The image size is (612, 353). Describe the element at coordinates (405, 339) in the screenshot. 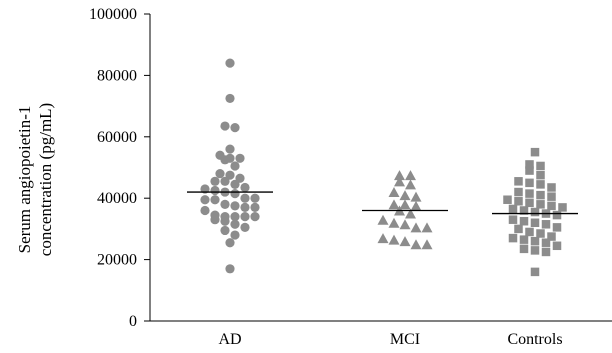

I see `x-tick-label: MCI` at that location.